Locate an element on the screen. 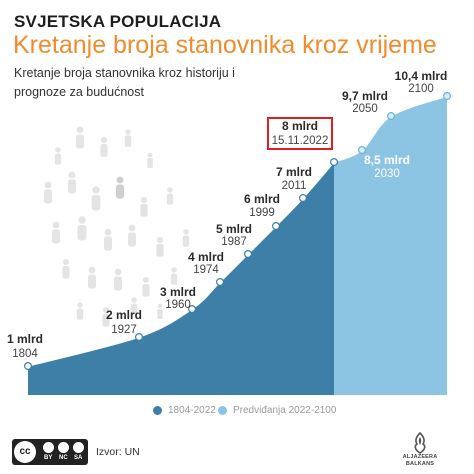 This screenshot has width=474, height=474. year-label-1927: 1927 is located at coordinates (124, 330).